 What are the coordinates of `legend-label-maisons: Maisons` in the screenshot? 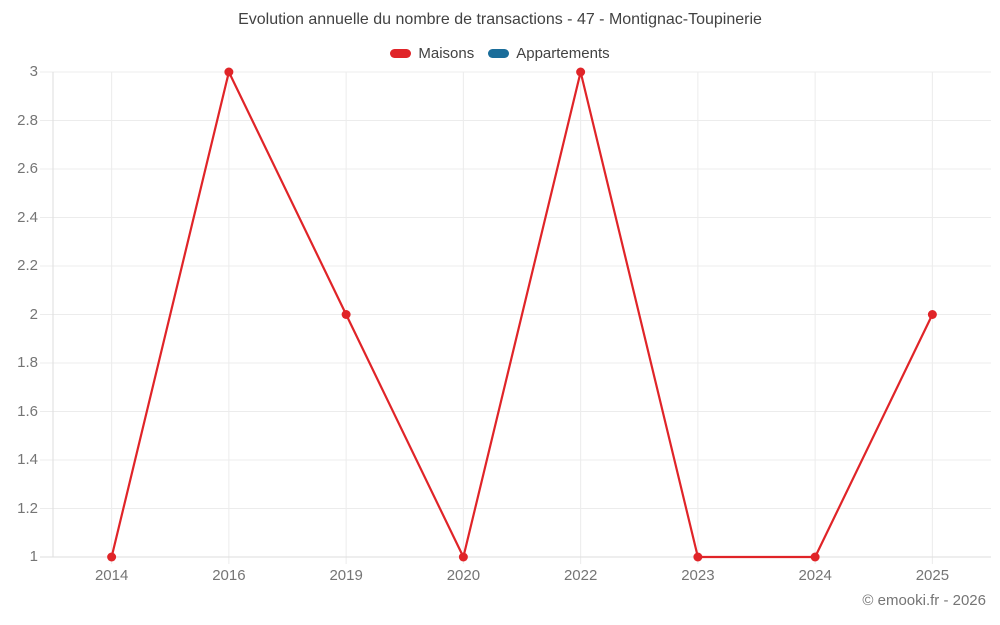 It's located at (446, 53).